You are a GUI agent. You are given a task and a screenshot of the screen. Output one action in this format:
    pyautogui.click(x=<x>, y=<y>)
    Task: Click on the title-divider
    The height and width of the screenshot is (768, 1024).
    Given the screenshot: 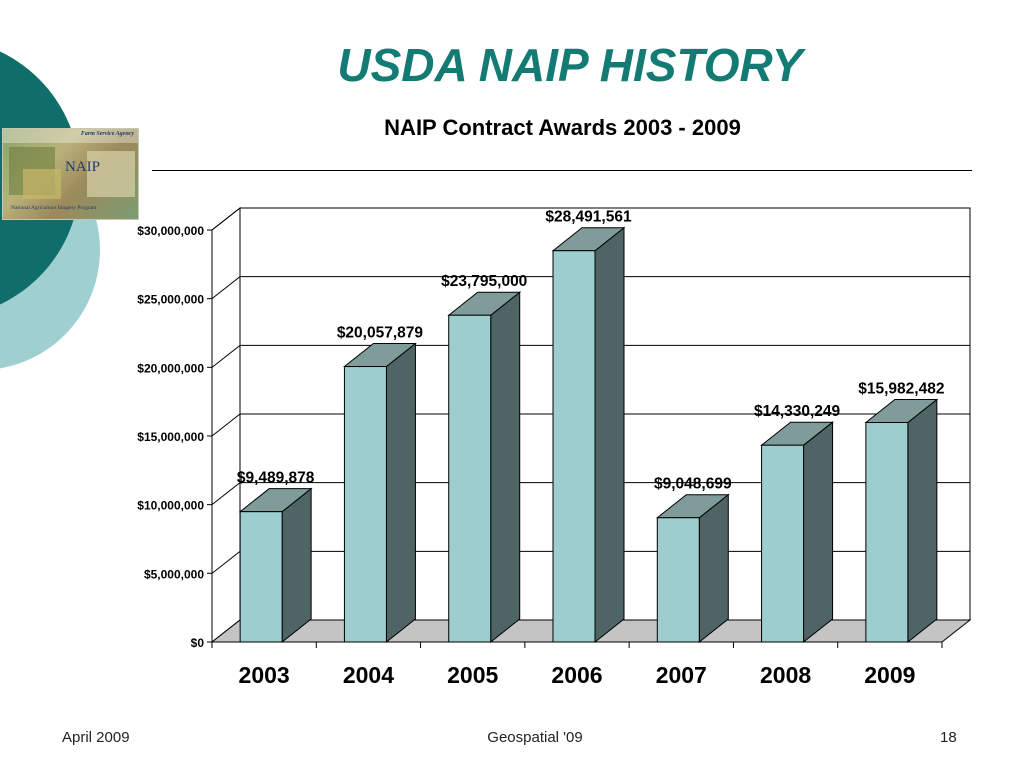 What is the action you would take?
    pyautogui.click(x=562, y=170)
    